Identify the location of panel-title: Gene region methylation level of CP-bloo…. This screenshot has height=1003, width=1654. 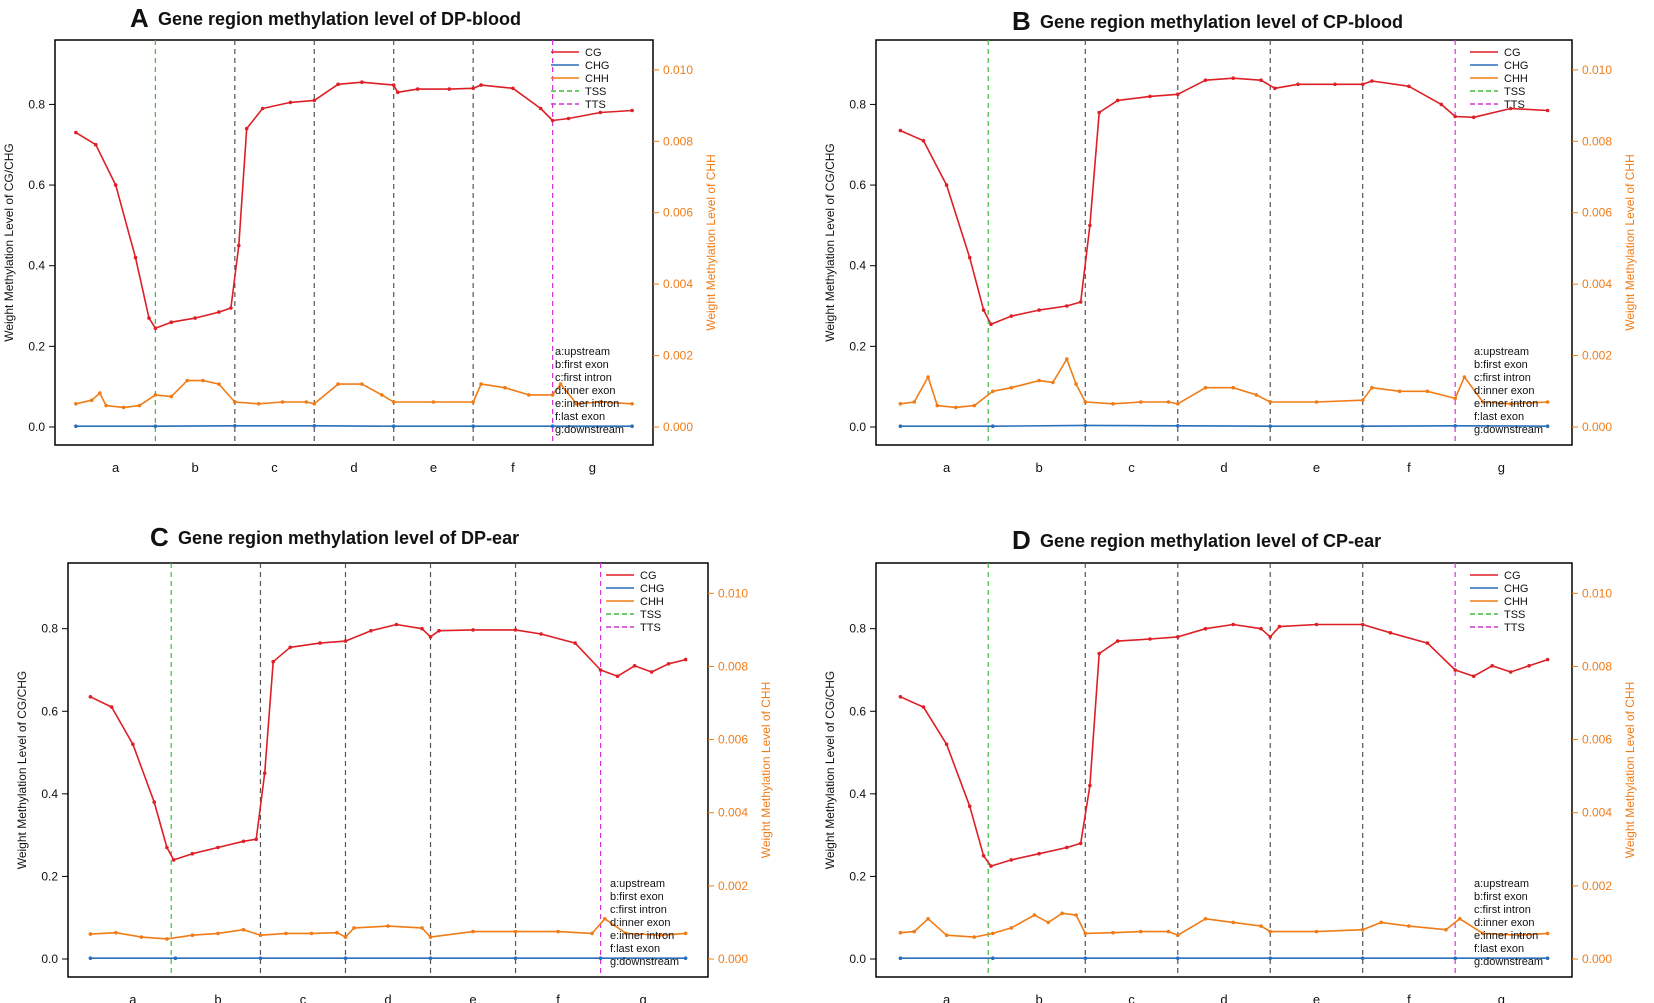
(1221, 22).